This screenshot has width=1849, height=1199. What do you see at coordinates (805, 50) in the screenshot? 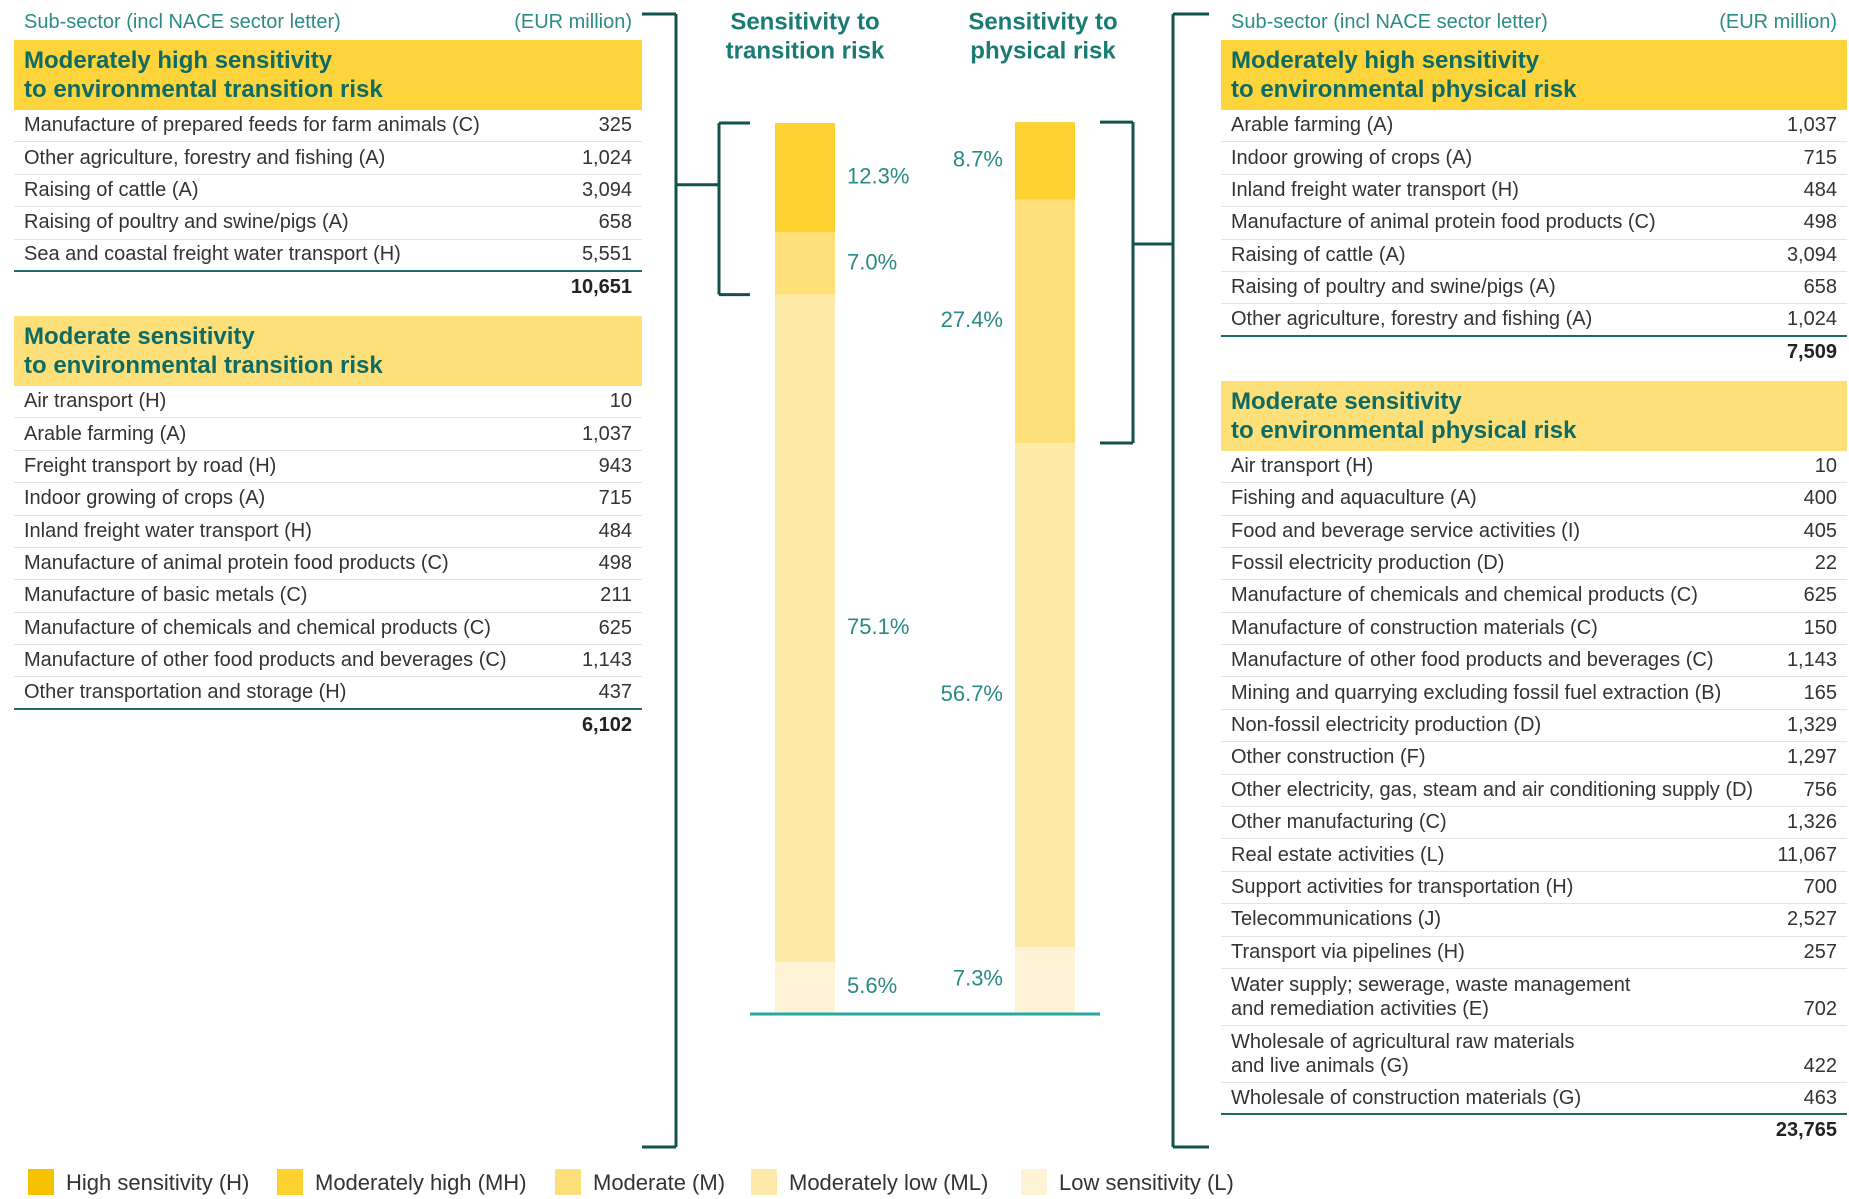
I see `bar-title: transition risk` at bounding box center [805, 50].